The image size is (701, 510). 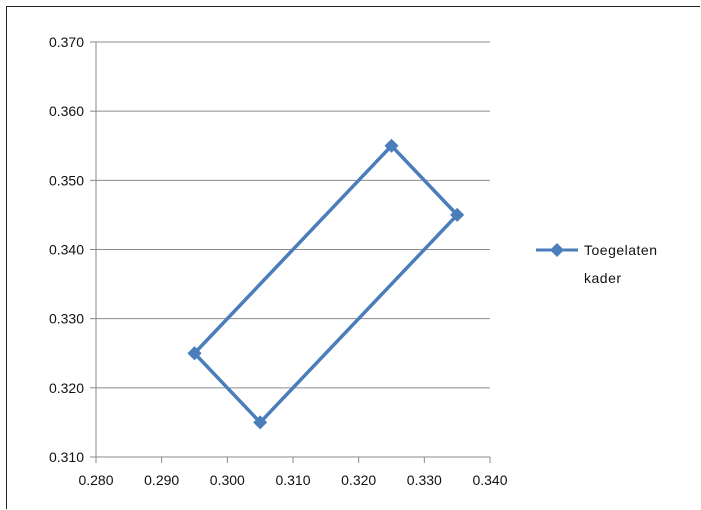 What do you see at coordinates (66, 319) in the screenshot?
I see `y-tick-label: 0.330` at bounding box center [66, 319].